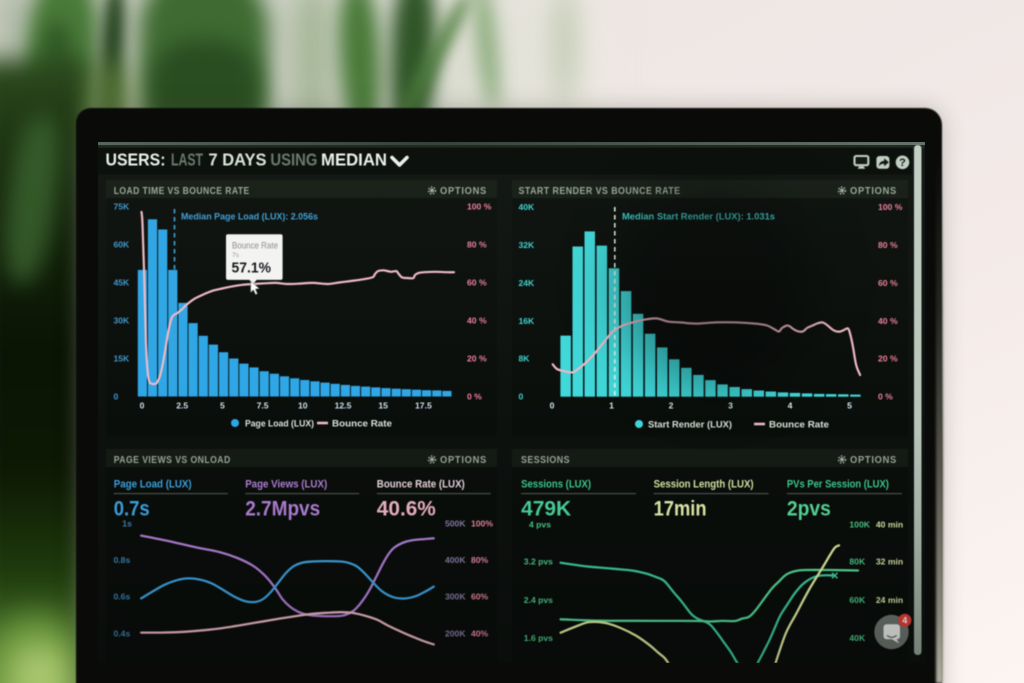 The height and width of the screenshot is (683, 1024). What do you see at coordinates (136, 160) in the screenshot?
I see `svg-text: USERS:` at bounding box center [136, 160].